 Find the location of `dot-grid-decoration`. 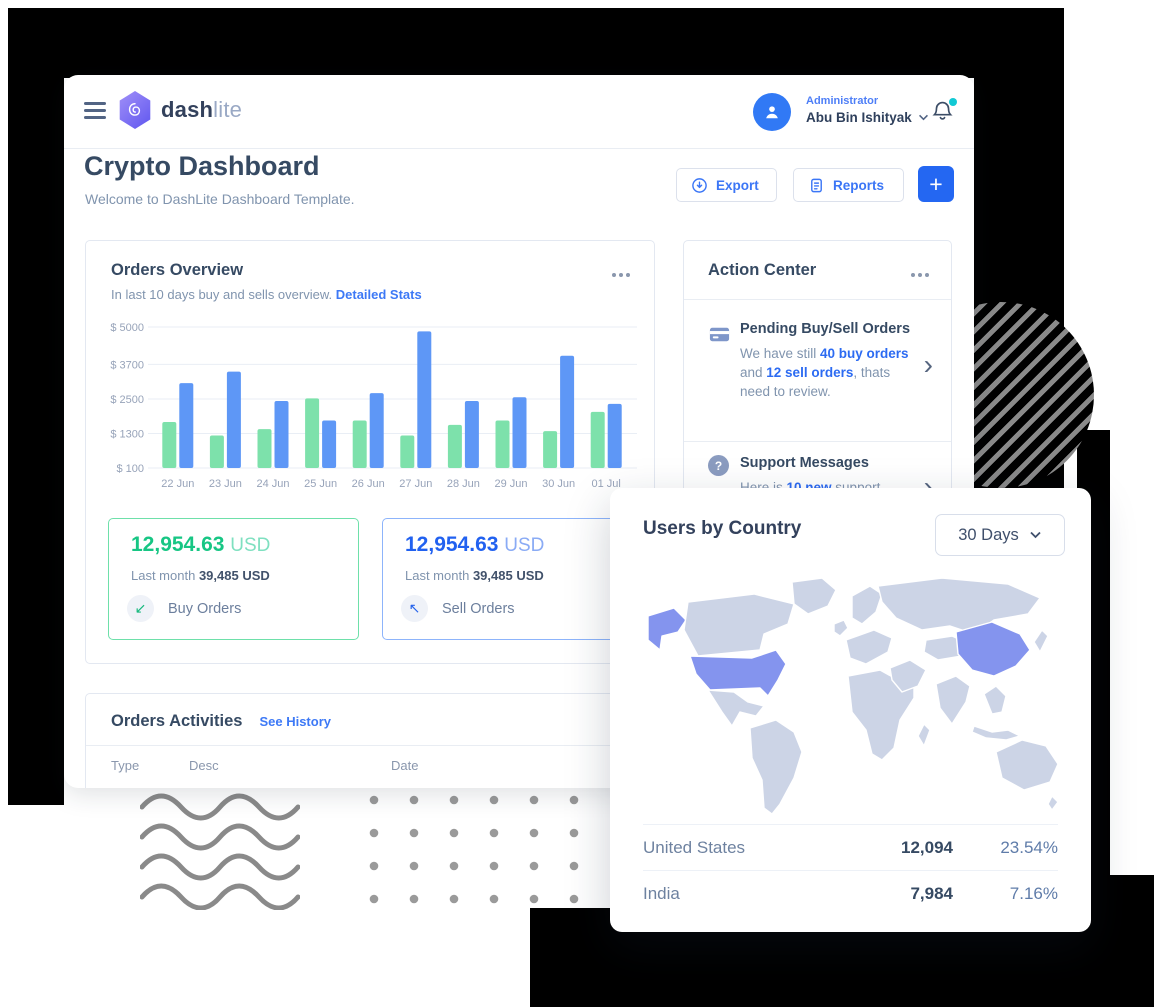

dot-grid-decoration is located at coordinates (474, 849).